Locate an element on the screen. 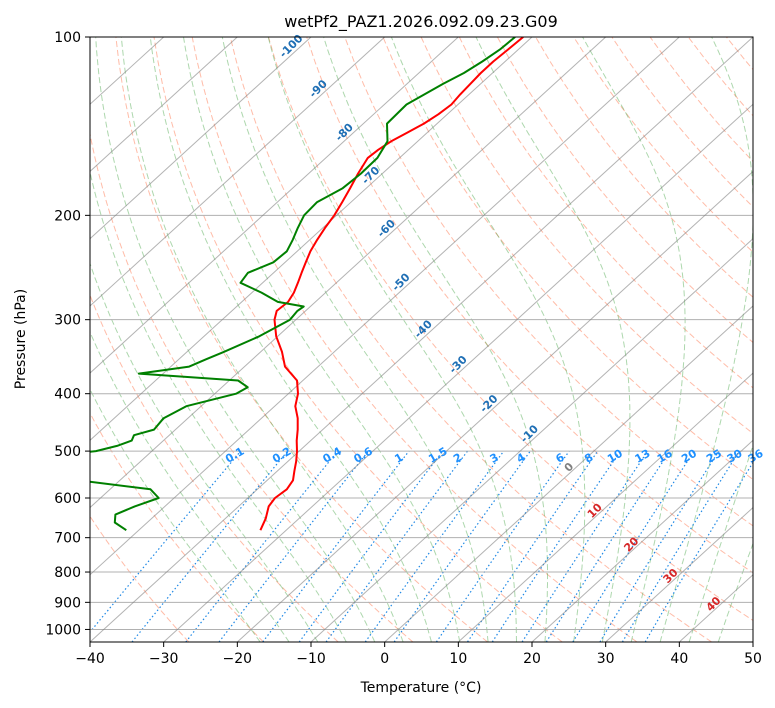 The image size is (775, 708). y-tick-label: 200 is located at coordinates (67, 216).